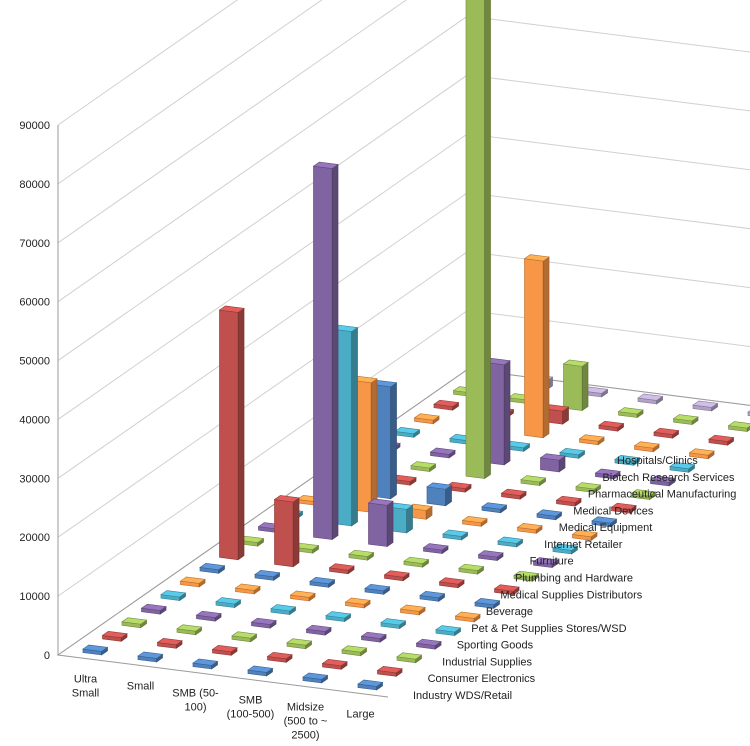 This screenshot has height=746, width=750. Describe the element at coordinates (509, 612) in the screenshot. I see `series-label: Beverage` at that location.